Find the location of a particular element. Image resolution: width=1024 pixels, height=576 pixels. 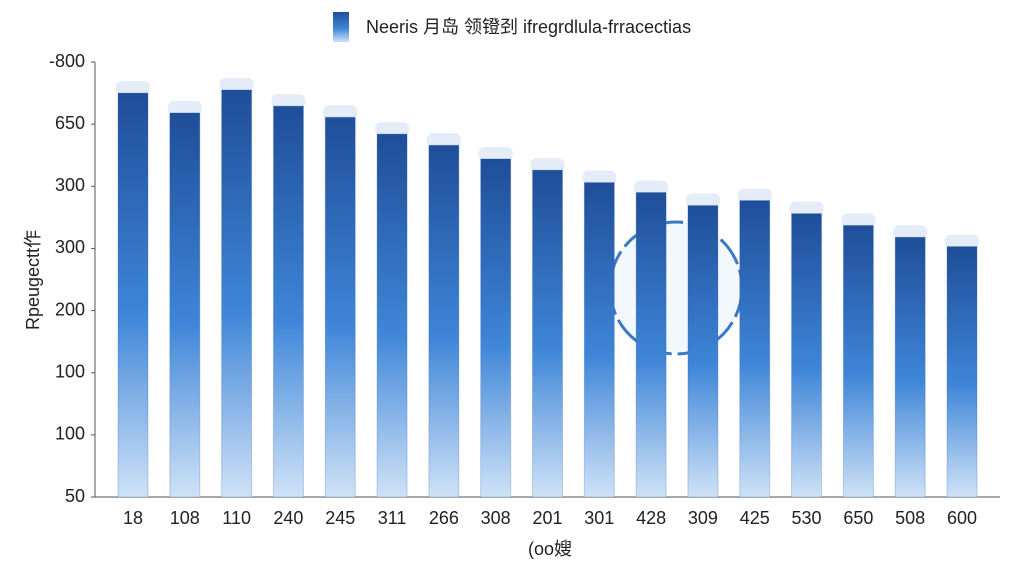

x-tick-label: 245 is located at coordinates (340, 518).